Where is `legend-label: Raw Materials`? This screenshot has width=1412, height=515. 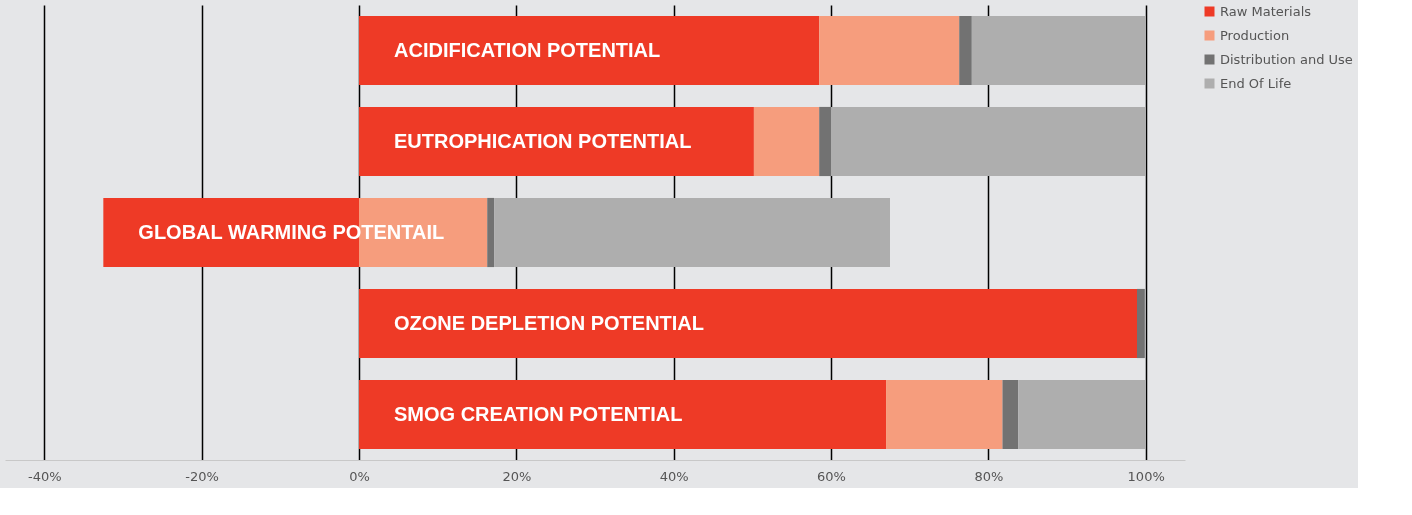 legend-label: Raw Materials is located at coordinates (1266, 11).